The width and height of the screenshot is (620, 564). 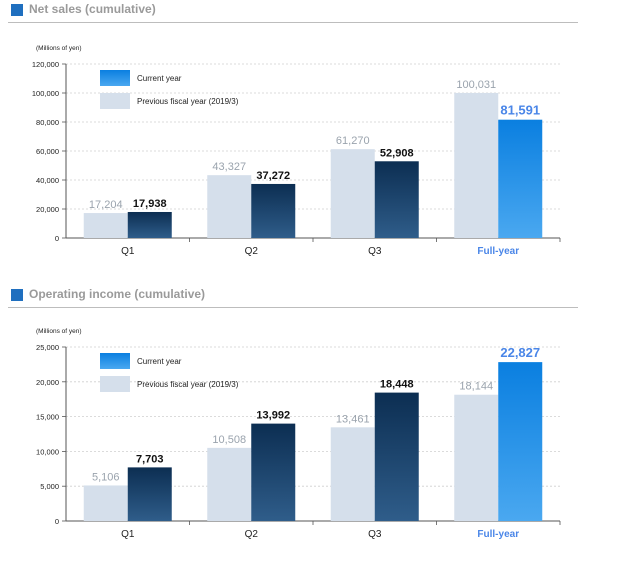 I want to click on section-title-net-sales: Net sales (cumulative), so click(x=92, y=9).